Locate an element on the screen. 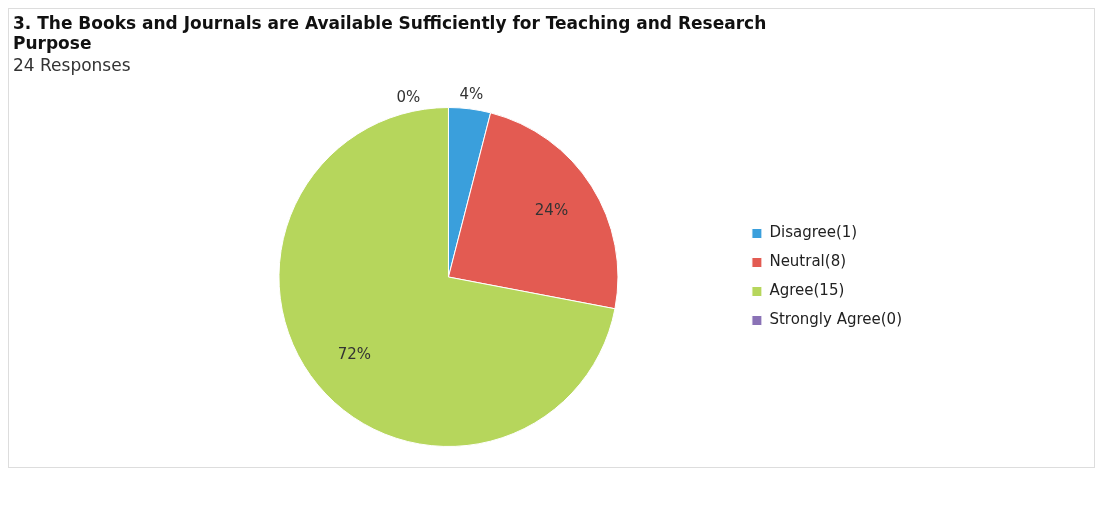 Image resolution: width=1103 pixels, height=516 pixels. legend-label: Agree(15) is located at coordinates (807, 290).